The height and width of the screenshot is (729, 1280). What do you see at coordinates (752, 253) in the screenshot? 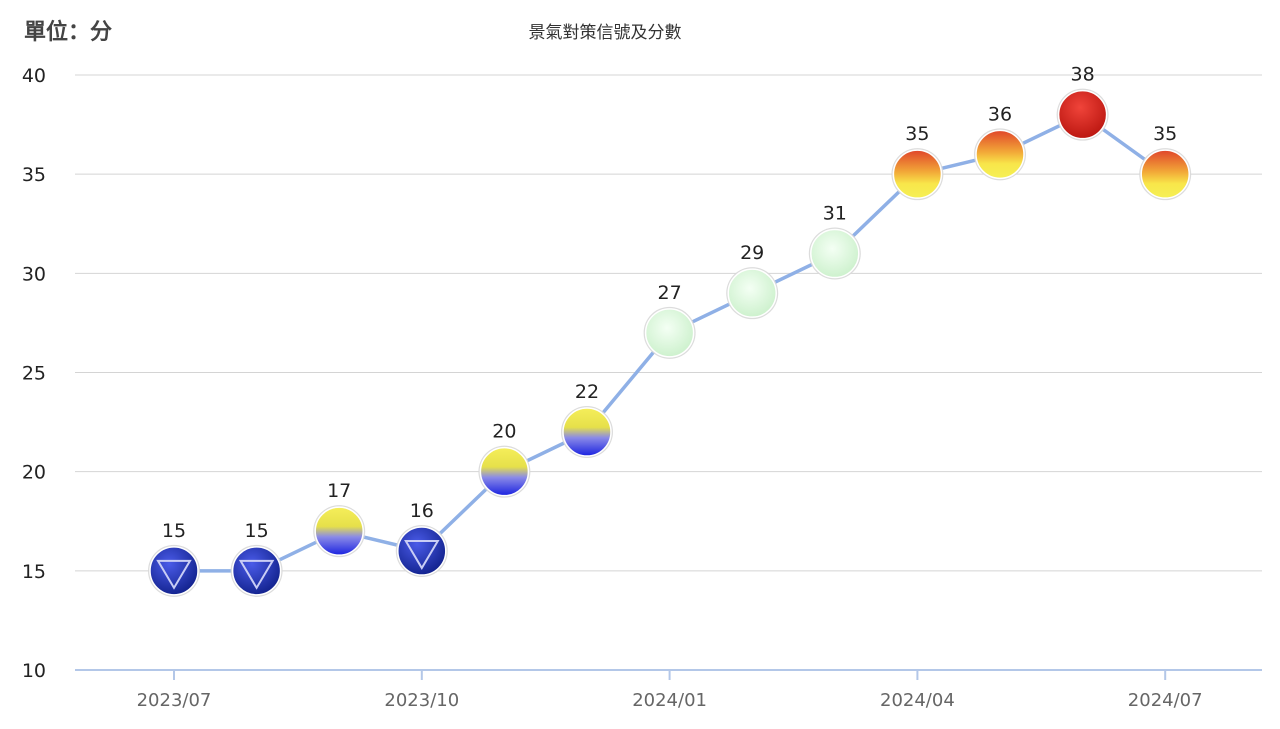
I see `data-label-7: 29` at bounding box center [752, 253].